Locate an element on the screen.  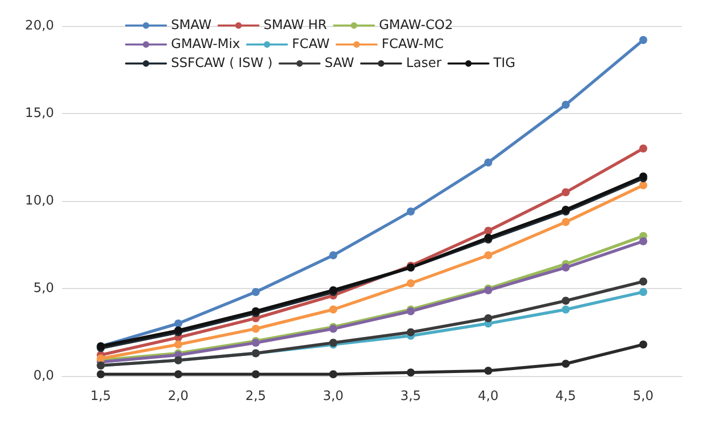
x-tick-label: 3,5 is located at coordinates (411, 396).